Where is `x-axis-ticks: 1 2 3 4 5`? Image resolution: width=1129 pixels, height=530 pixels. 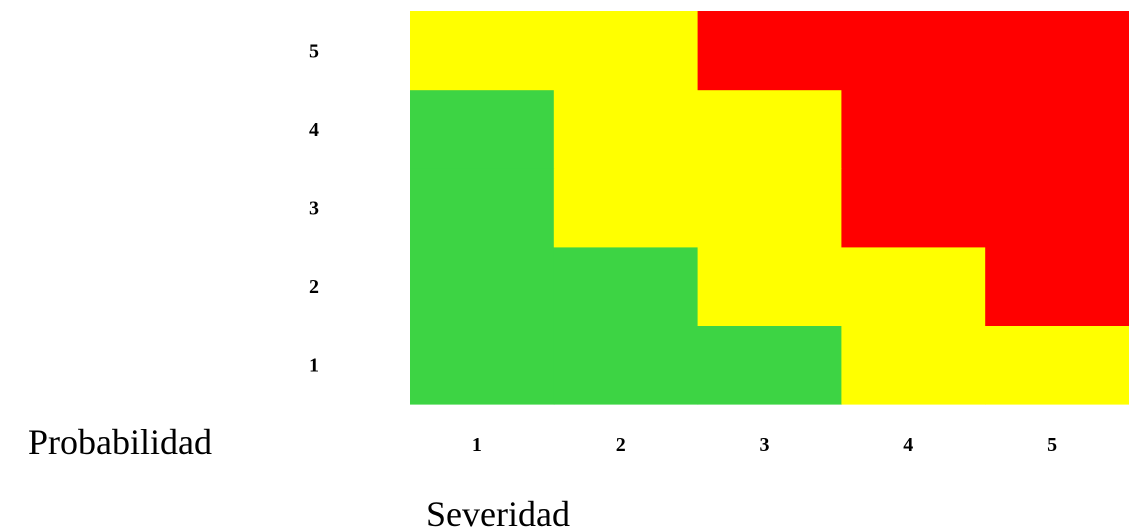
x-axis-ticks: 1 2 3 4 5 is located at coordinates (764, 445).